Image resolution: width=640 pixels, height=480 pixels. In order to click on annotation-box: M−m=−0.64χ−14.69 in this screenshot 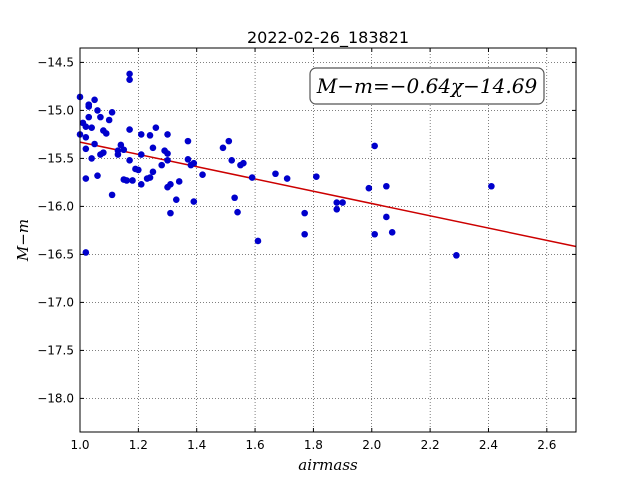, I will do `click(427, 86)`.